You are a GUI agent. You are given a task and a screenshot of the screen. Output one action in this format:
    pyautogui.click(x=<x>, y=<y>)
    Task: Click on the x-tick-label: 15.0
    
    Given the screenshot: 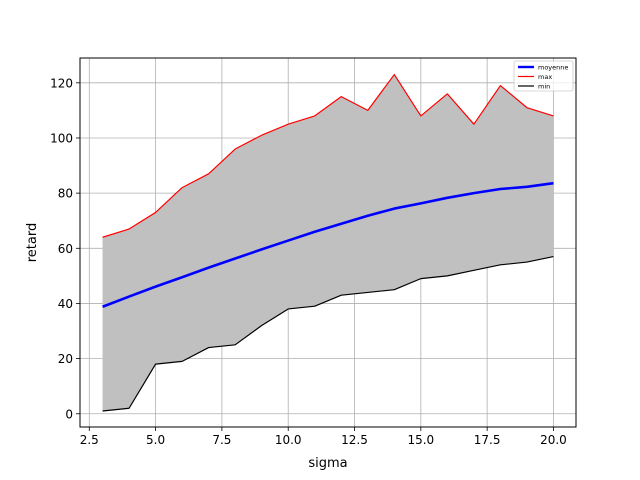 What is the action you would take?
    pyautogui.click(x=420, y=440)
    